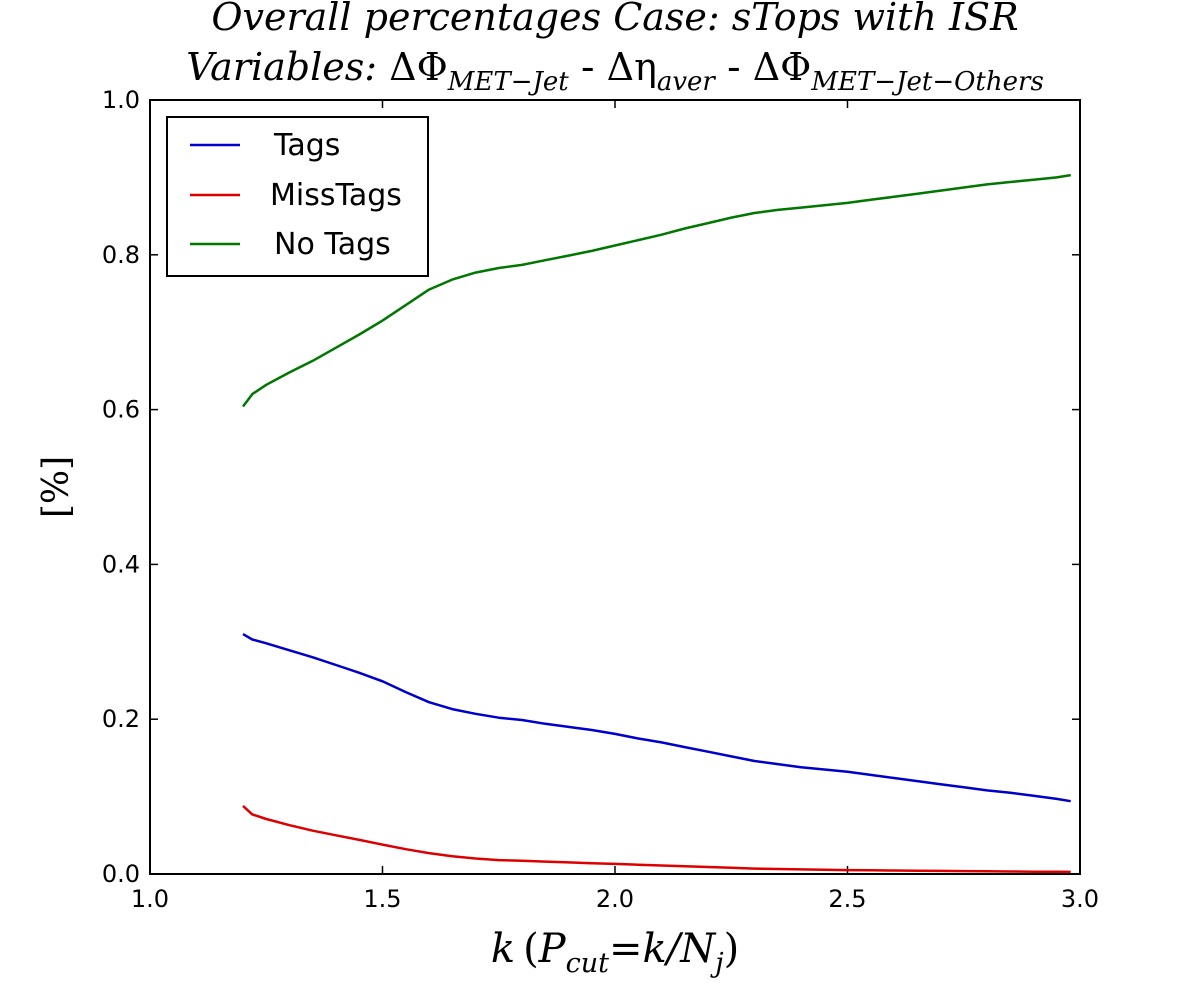 The height and width of the screenshot is (1000, 1200). Describe the element at coordinates (121, 874) in the screenshot. I see `y-tick-label: 0.0` at that location.